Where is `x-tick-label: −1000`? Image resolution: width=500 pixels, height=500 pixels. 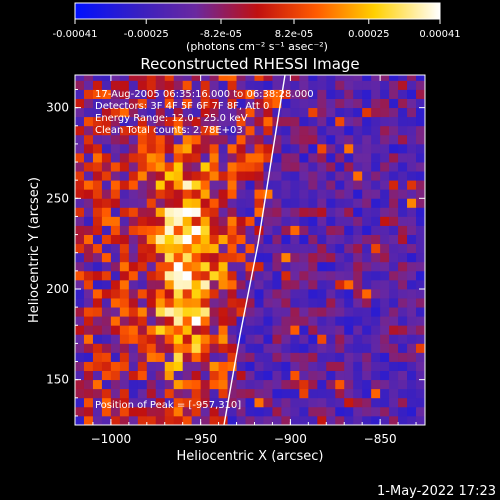 x-tick-label: −1000 is located at coordinates (111, 439).